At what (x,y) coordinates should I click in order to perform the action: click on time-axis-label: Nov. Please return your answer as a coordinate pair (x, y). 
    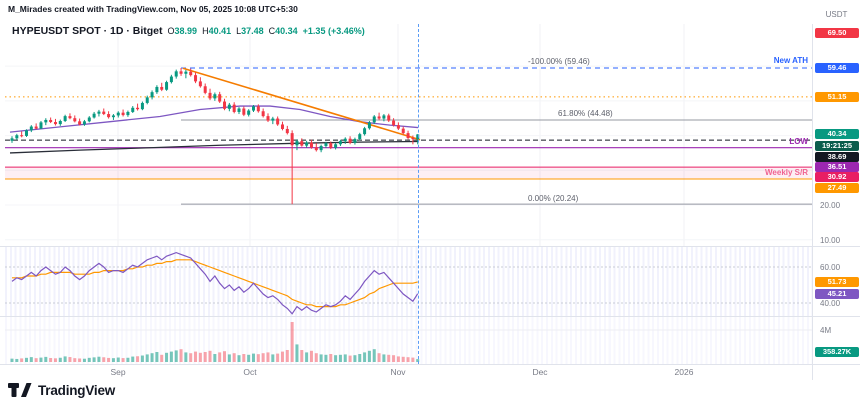
    Looking at the image, I should click on (398, 372).